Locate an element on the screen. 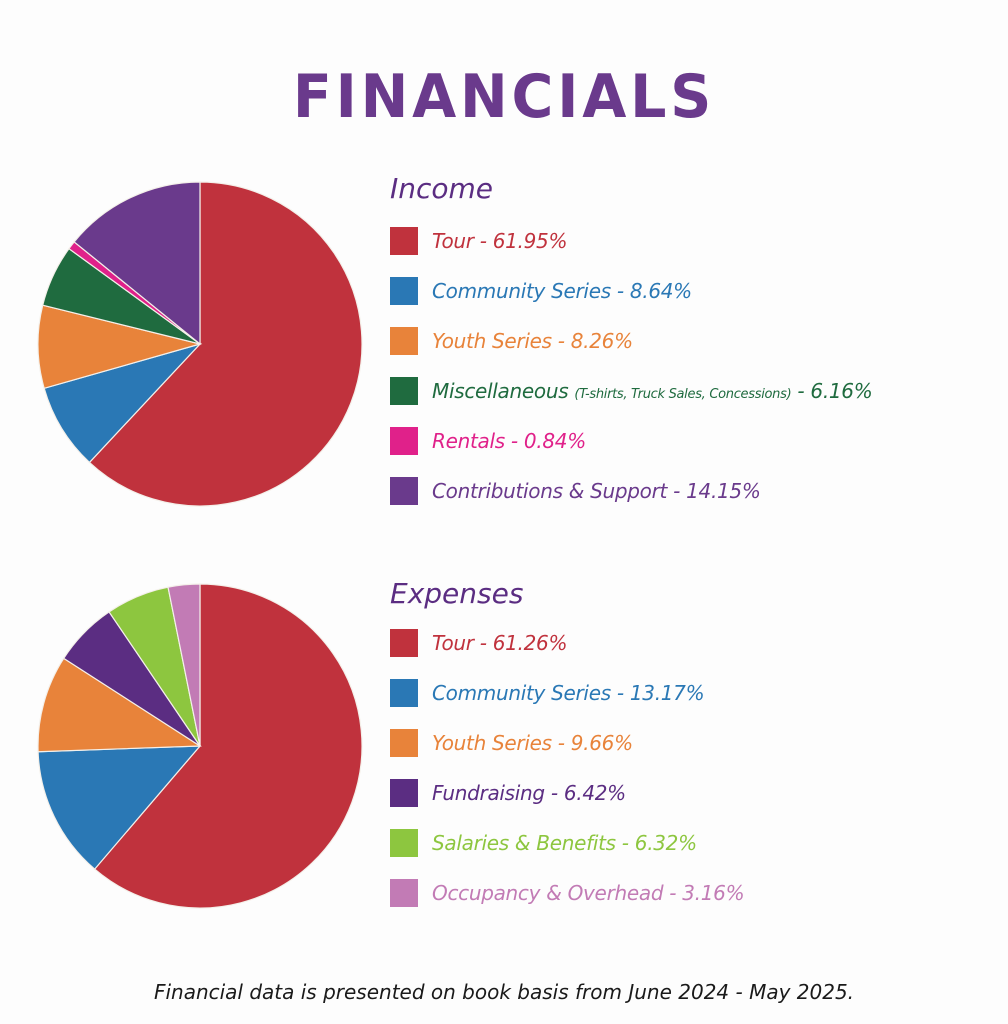 This screenshot has height=1024, width=1008. legend-text: Community Series - 8.64% is located at coordinates (562, 291).